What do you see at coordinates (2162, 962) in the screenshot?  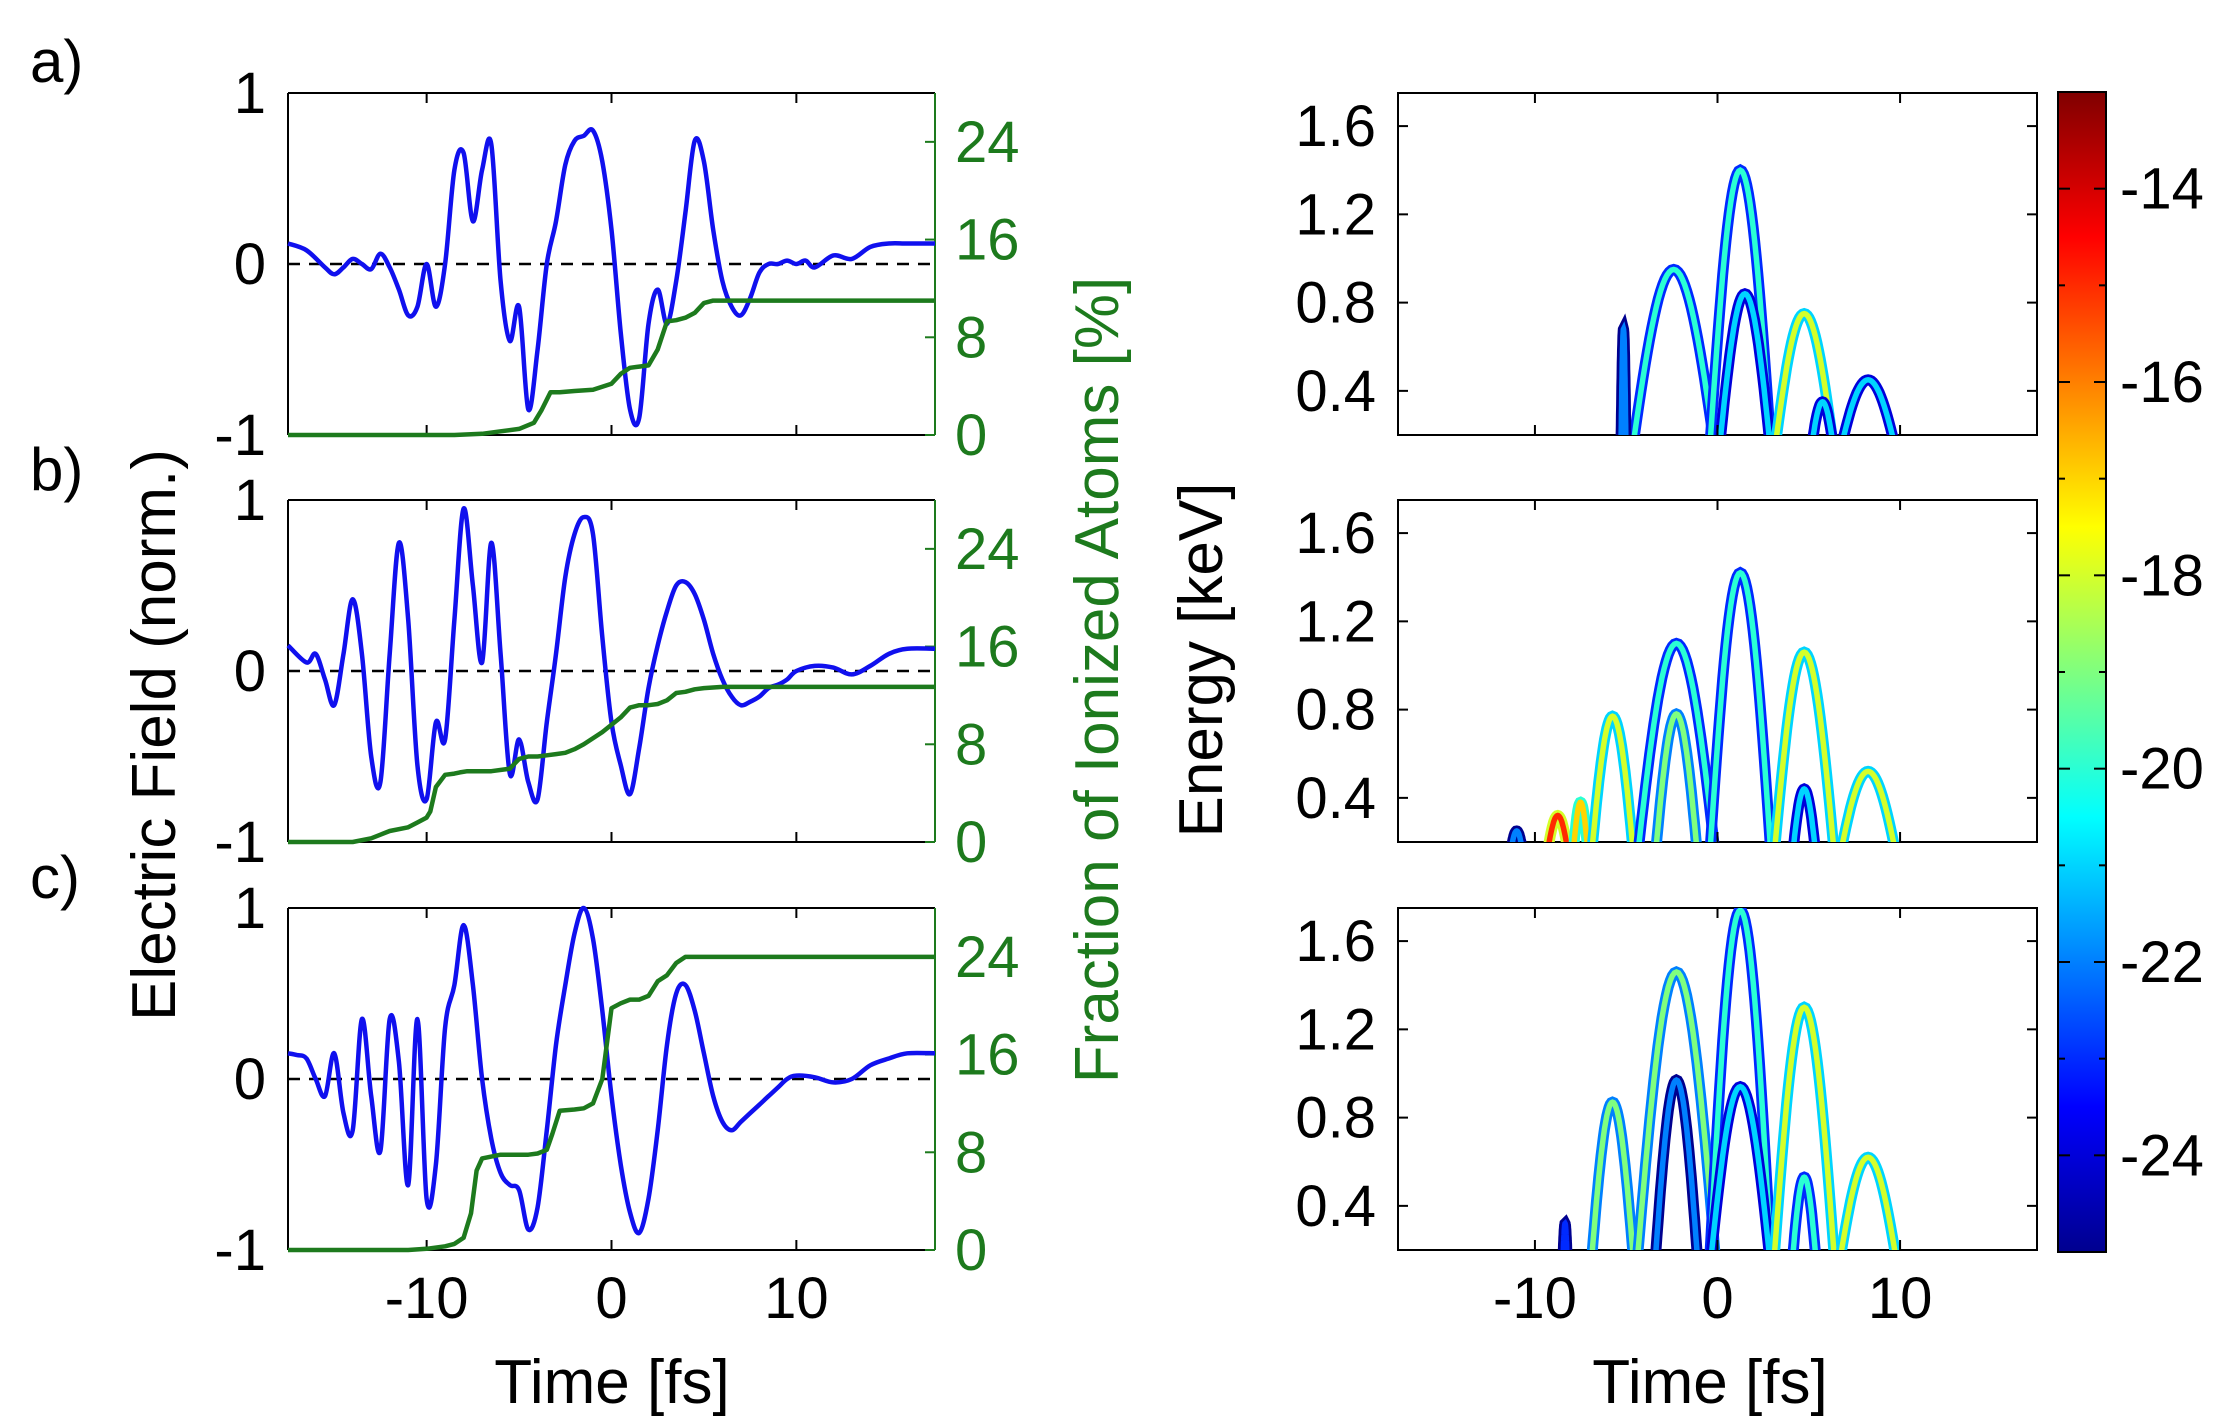 I see `colorbar-tick-label: -22` at bounding box center [2162, 962].